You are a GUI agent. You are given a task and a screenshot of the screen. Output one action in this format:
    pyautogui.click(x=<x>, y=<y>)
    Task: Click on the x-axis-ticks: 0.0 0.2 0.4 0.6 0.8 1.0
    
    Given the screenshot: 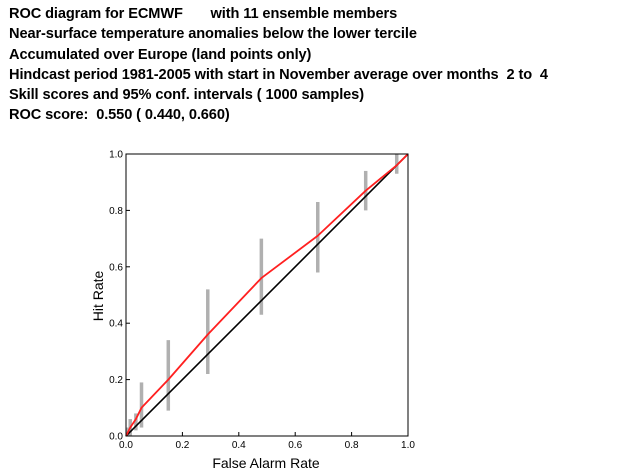 What is the action you would take?
    pyautogui.click(x=267, y=441)
    